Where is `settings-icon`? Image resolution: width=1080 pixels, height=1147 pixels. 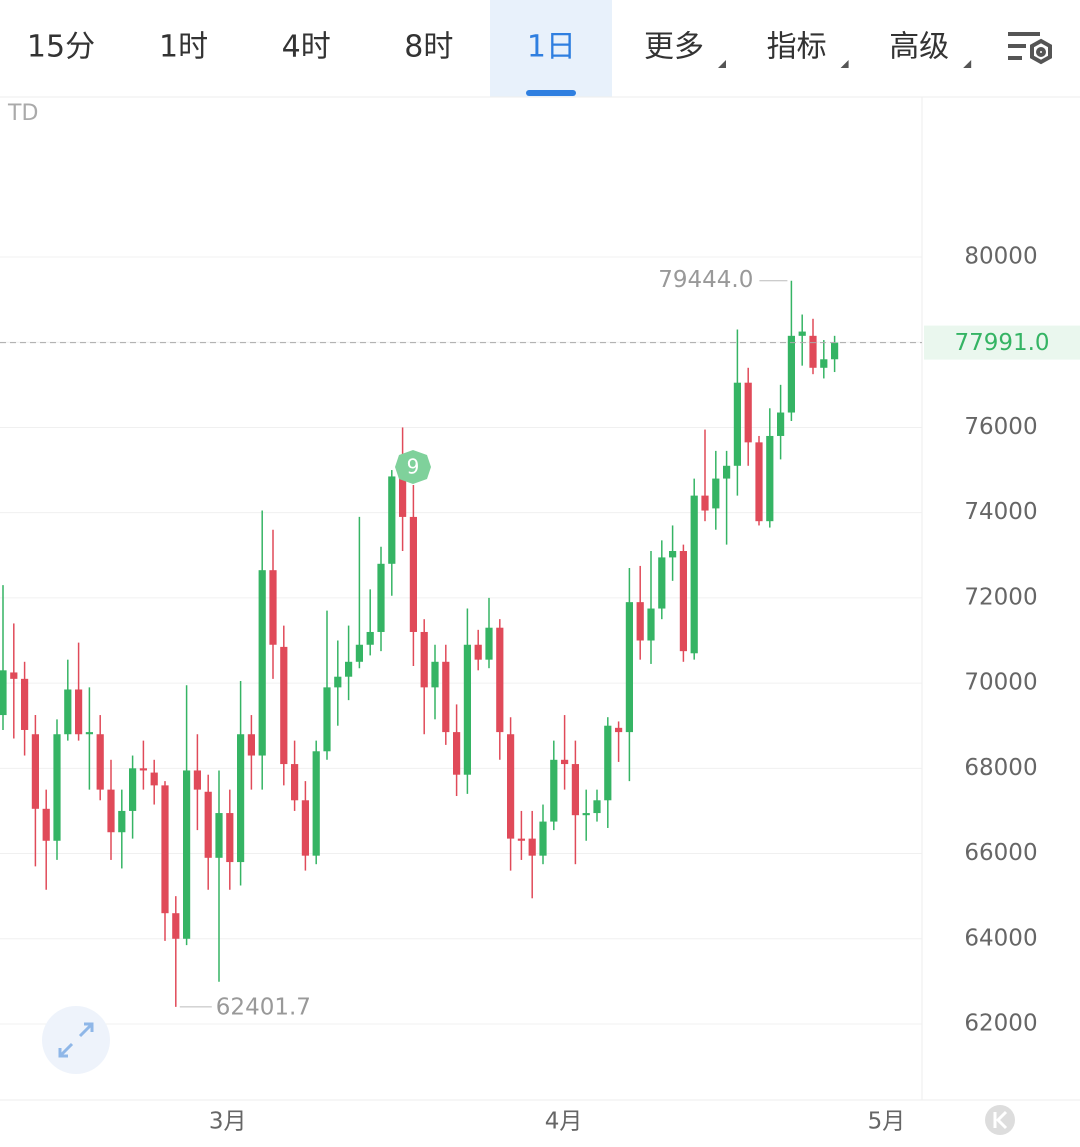 settings-icon is located at coordinates (1030, 48).